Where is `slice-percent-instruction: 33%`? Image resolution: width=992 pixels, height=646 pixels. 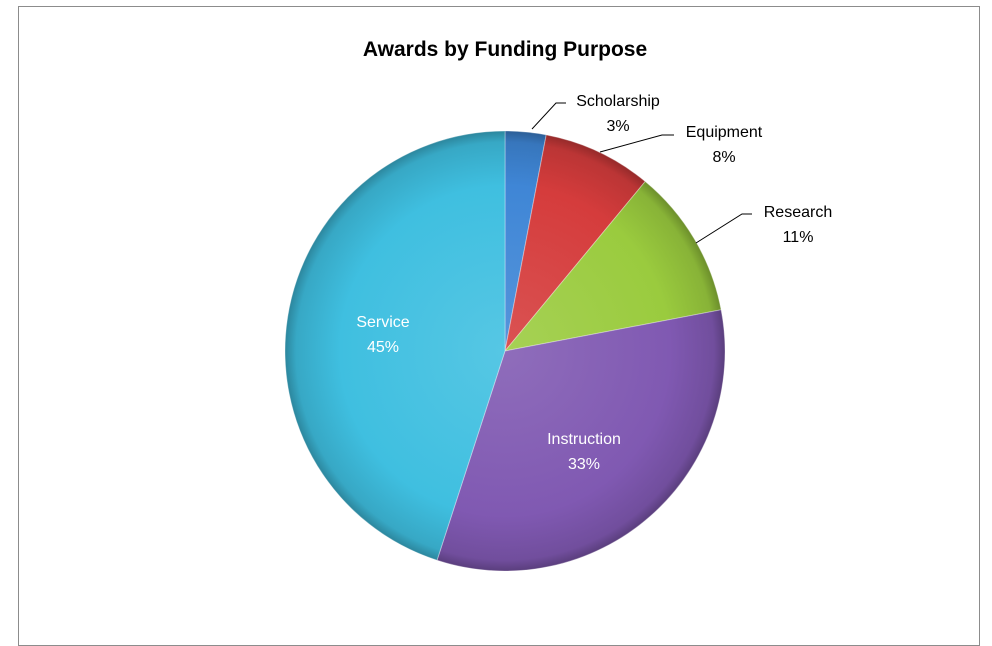 slice-percent-instruction: 33% is located at coordinates (584, 464).